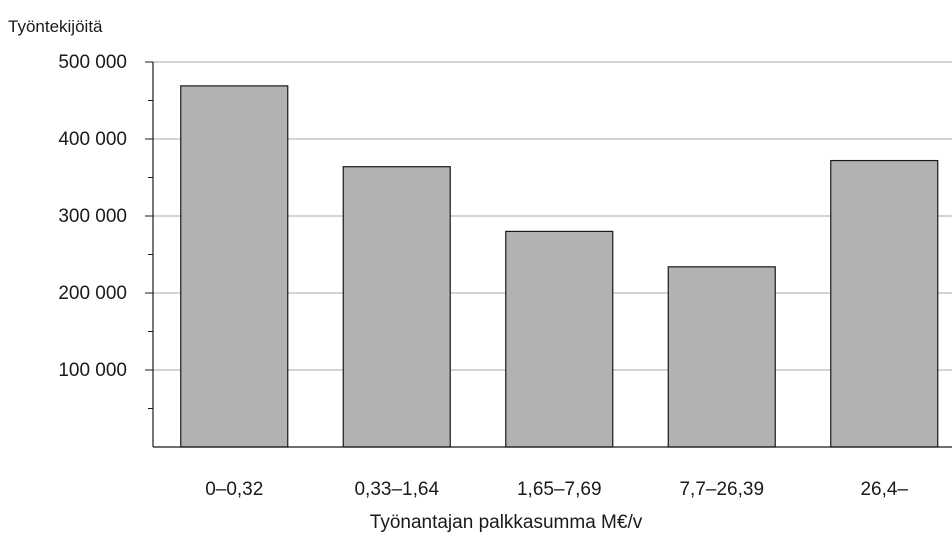 This screenshot has height=540, width=952. I want to click on y-tick-label: 300 000, so click(92, 216).